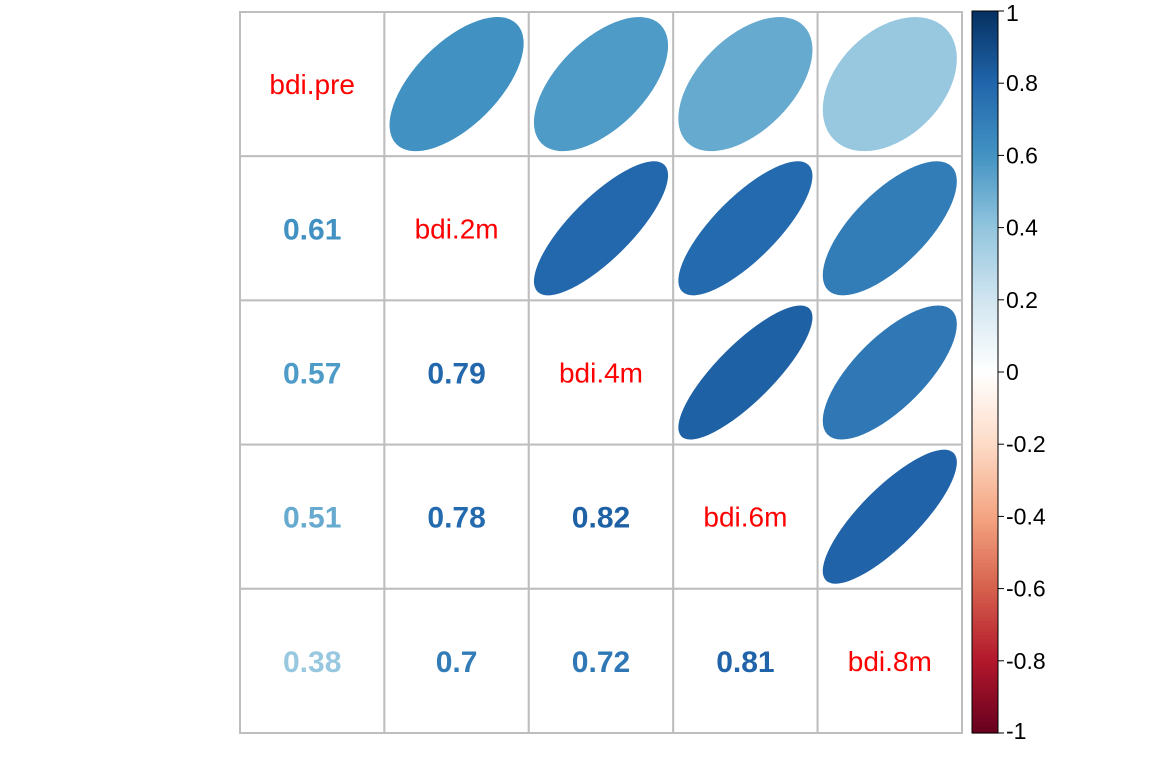  I want to click on color-legend: 1 0.8 0.6 0.4 0.2 0 -0.2 -0.4 -0.6 -0.8 -1, so click(1008, 372).